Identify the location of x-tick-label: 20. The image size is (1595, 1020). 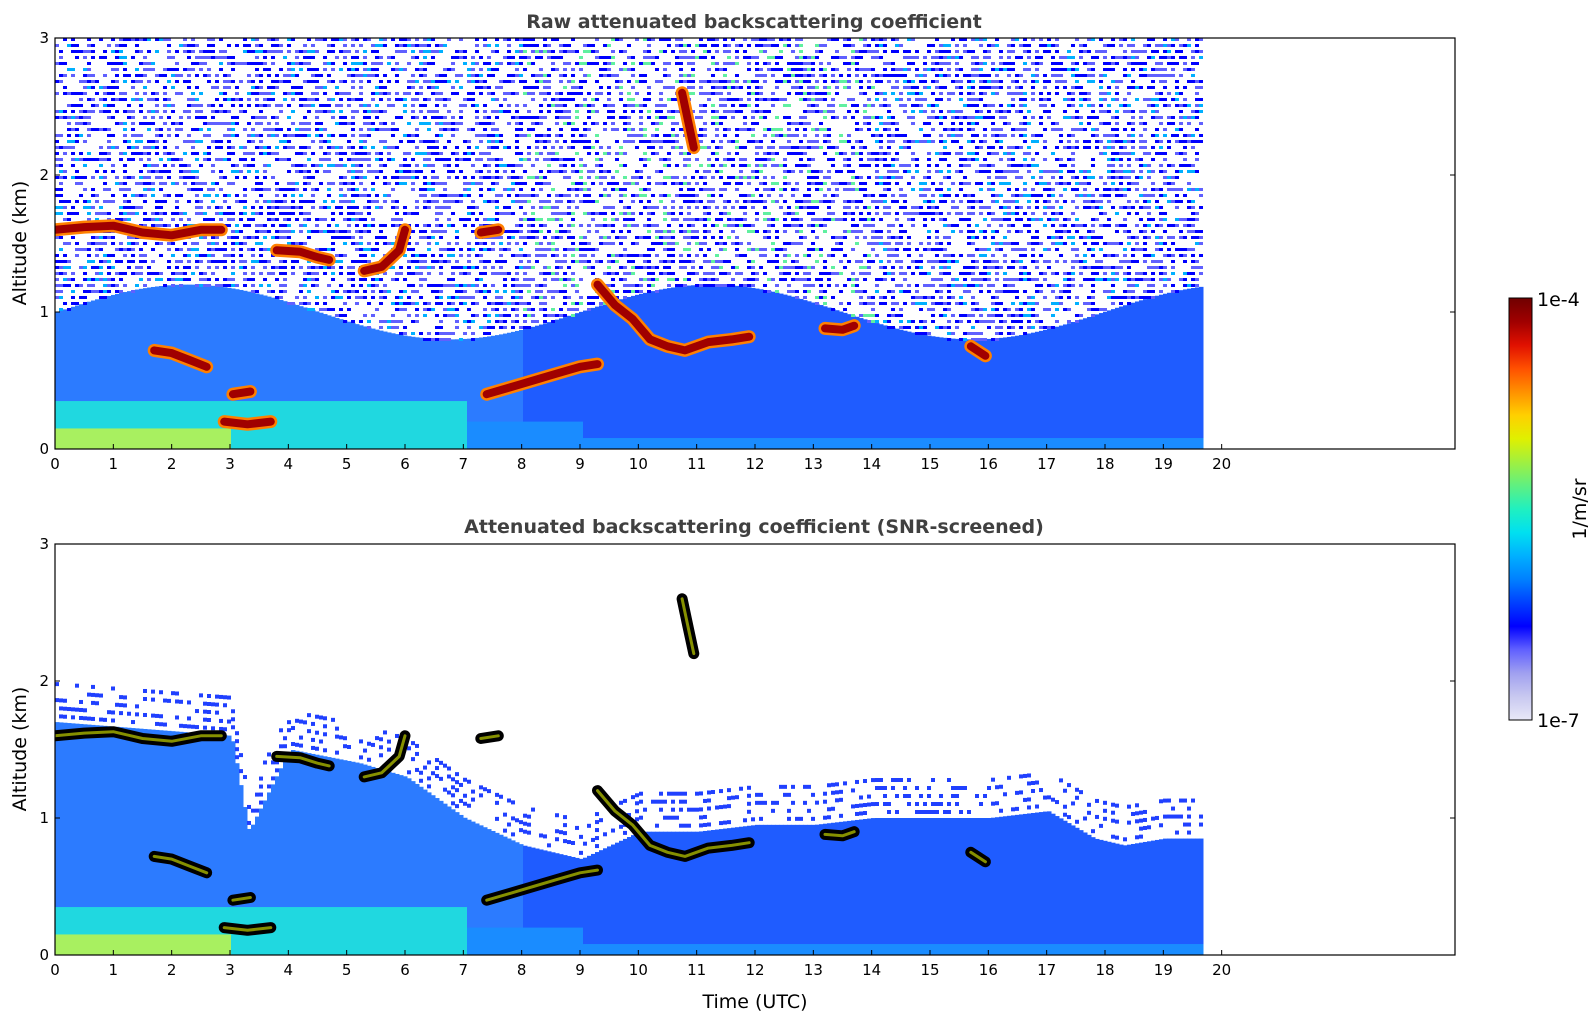
(1221, 464).